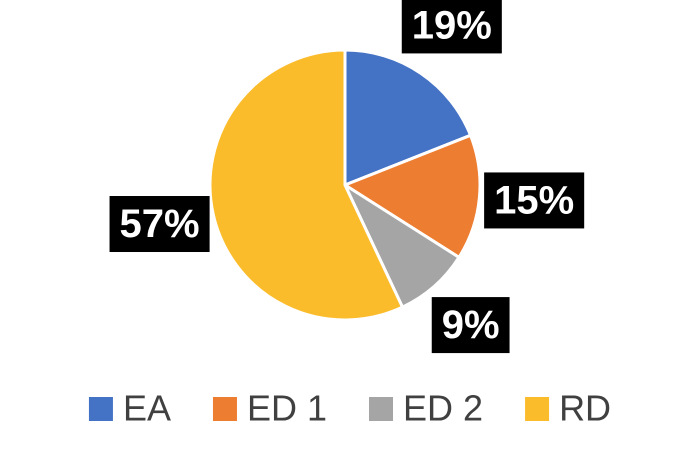 The height and width of the screenshot is (449, 700). Describe the element at coordinates (443, 408) in the screenshot. I see `legend-label: ED 2` at that location.